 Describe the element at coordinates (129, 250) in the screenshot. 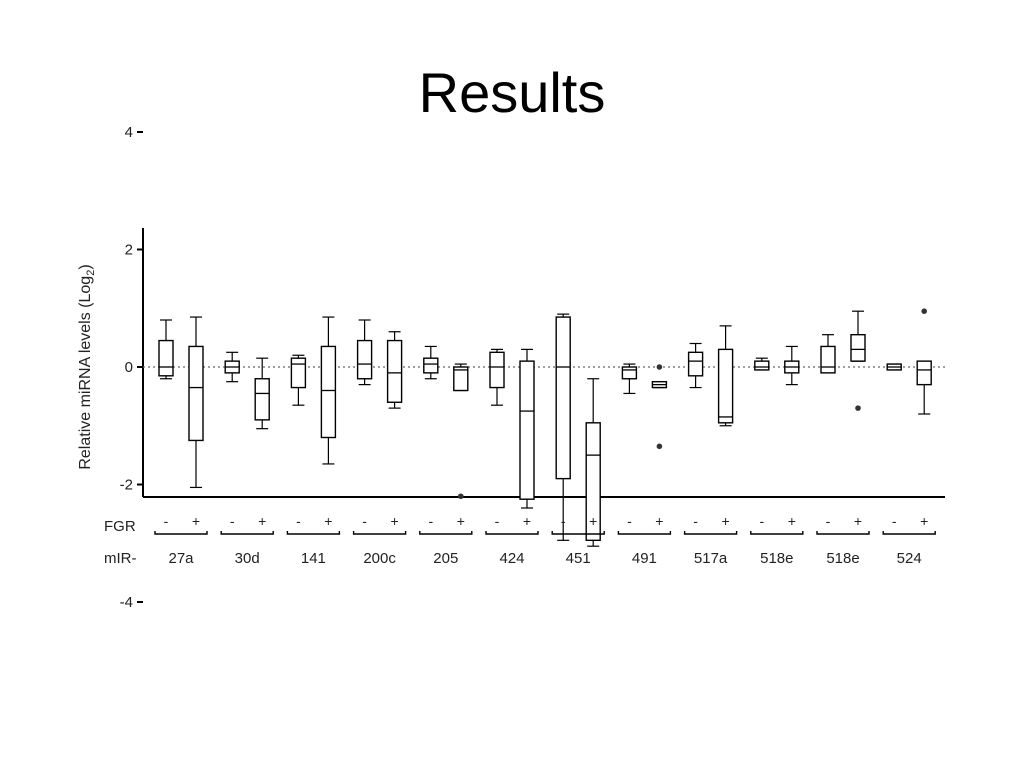

I see `y-tick-label: 2` at that location.